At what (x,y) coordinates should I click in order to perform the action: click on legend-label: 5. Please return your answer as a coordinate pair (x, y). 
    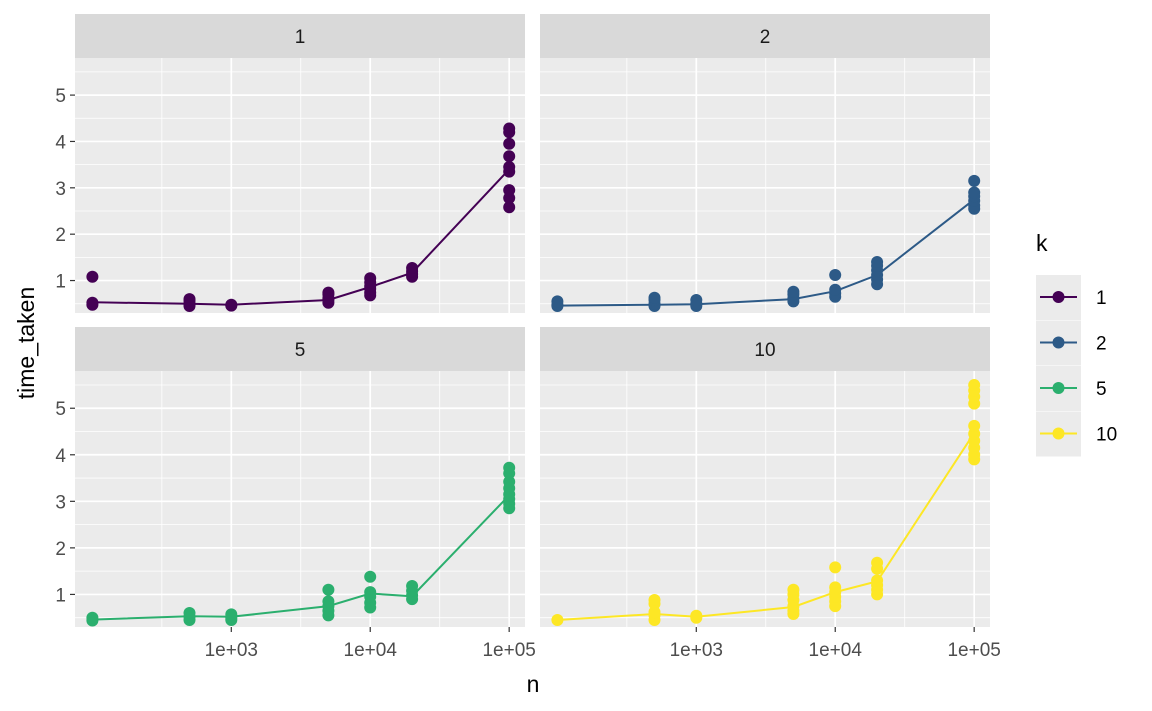
    Looking at the image, I should click on (1101, 389).